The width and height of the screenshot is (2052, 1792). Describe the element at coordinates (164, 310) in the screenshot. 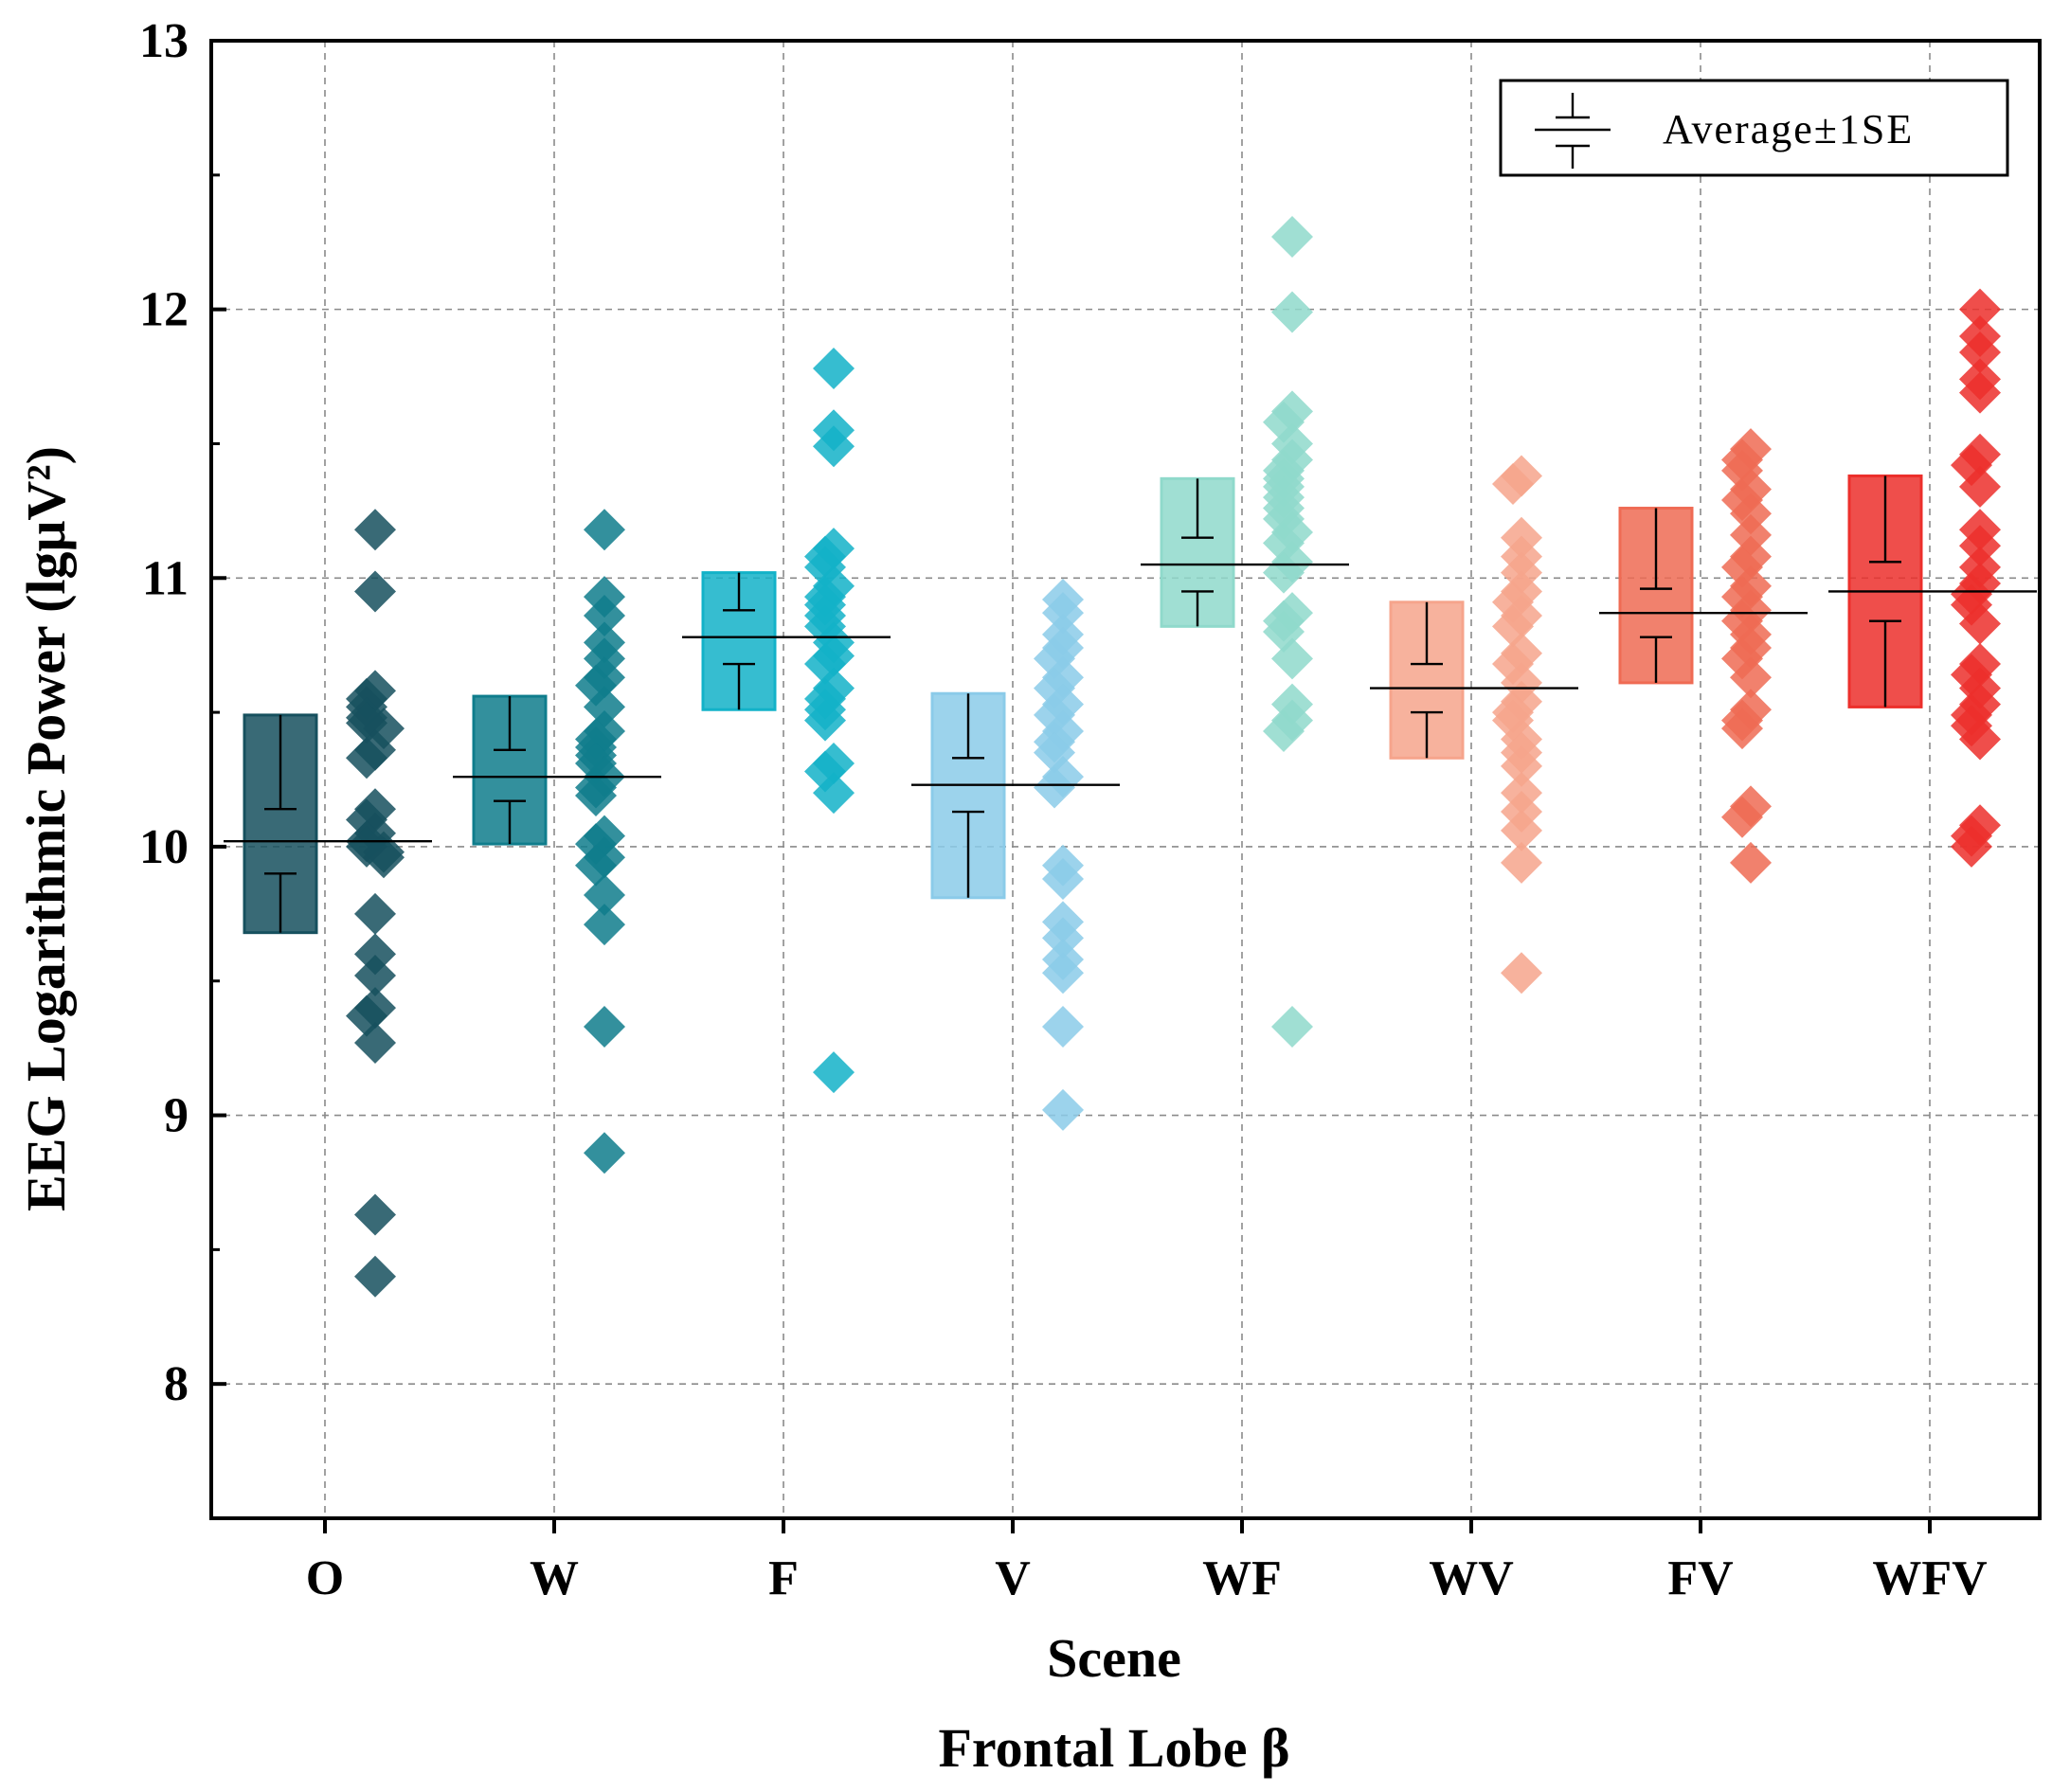

I see `y-tick-label: 12` at that location.